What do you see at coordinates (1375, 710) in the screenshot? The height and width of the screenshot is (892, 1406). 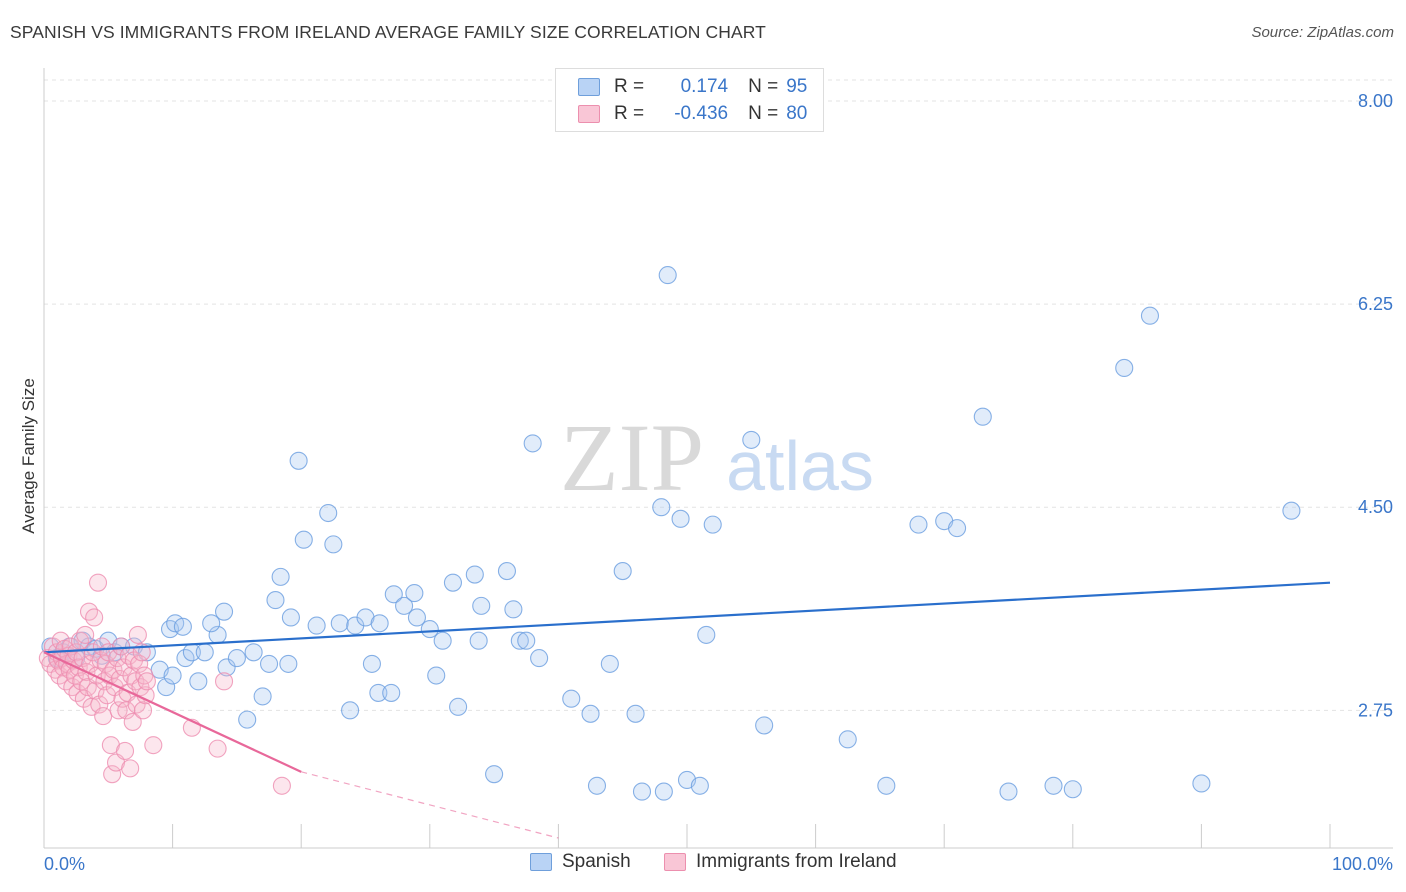 I see `y-tick-label: 2.75` at bounding box center [1375, 710].